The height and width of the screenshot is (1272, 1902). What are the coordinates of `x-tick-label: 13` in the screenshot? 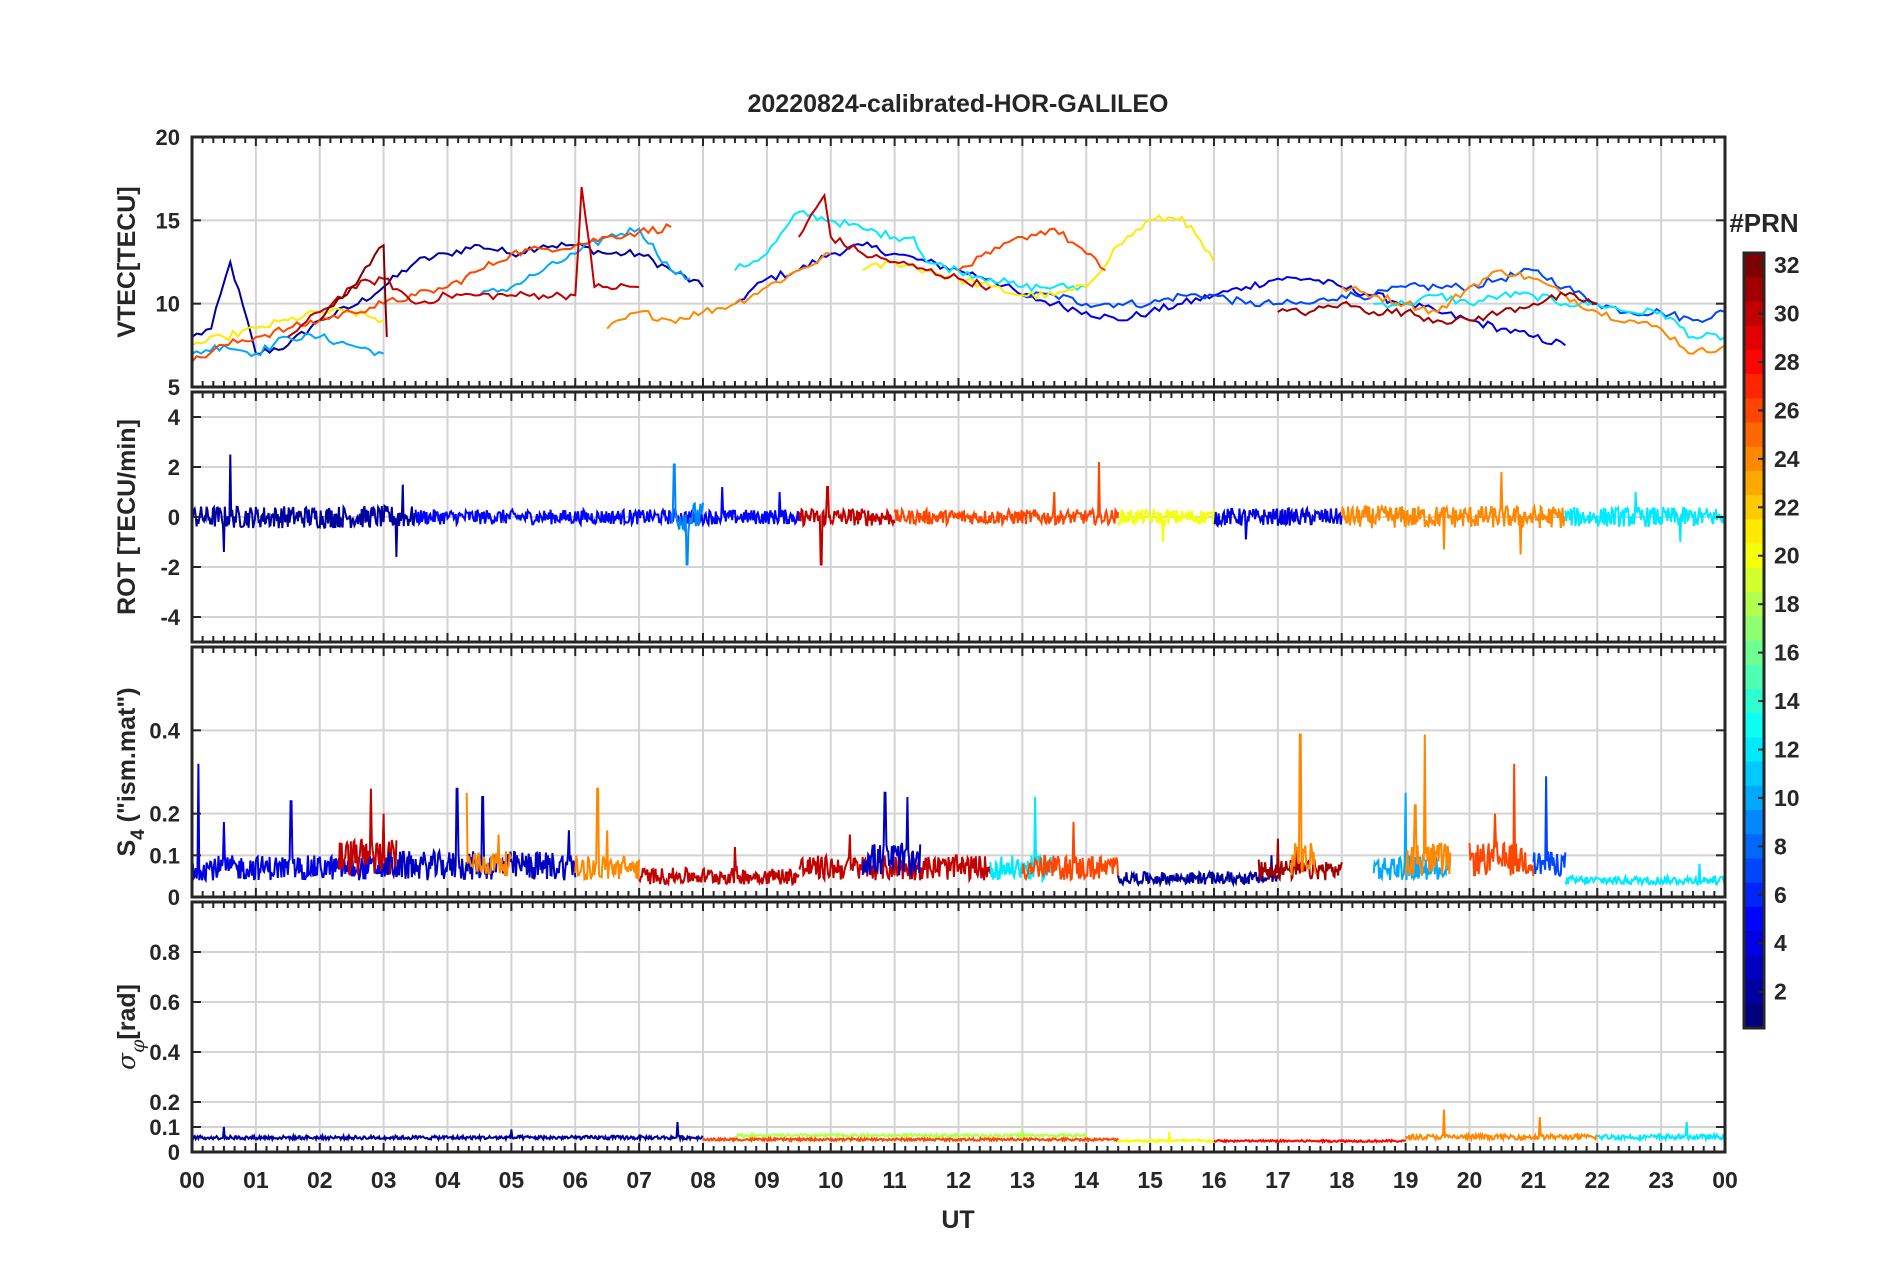 It's located at (1023, 1180).